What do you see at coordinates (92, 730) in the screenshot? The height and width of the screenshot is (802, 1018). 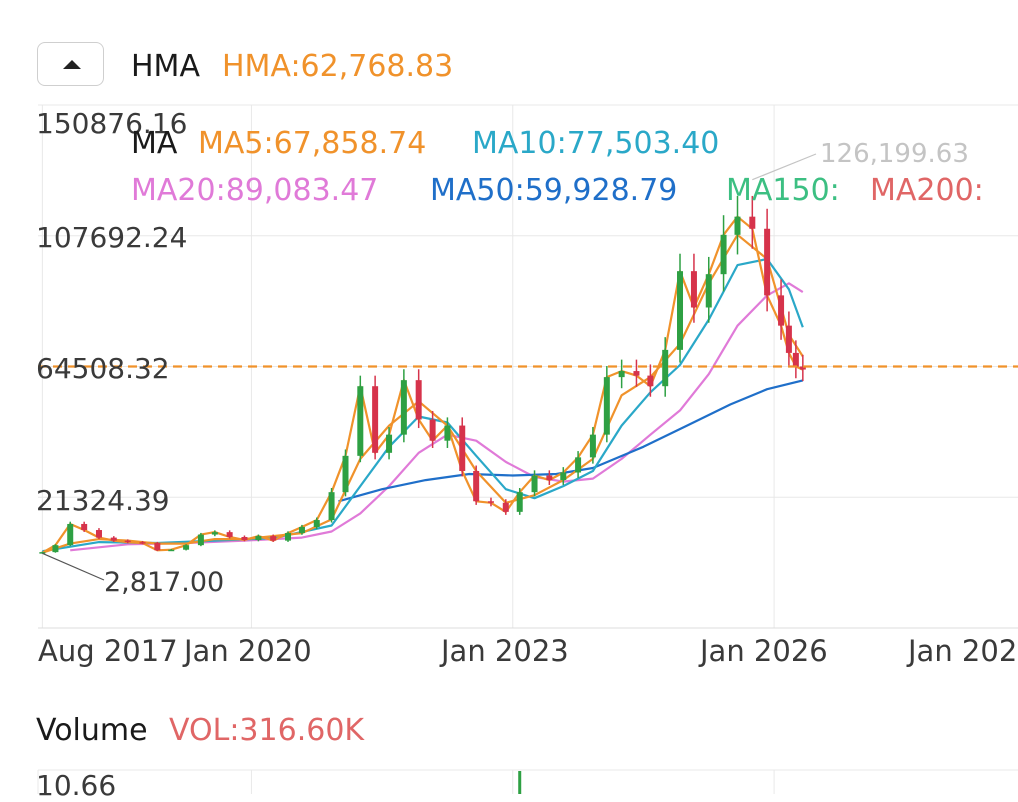 I see `volume-title: Volume` at bounding box center [92, 730].